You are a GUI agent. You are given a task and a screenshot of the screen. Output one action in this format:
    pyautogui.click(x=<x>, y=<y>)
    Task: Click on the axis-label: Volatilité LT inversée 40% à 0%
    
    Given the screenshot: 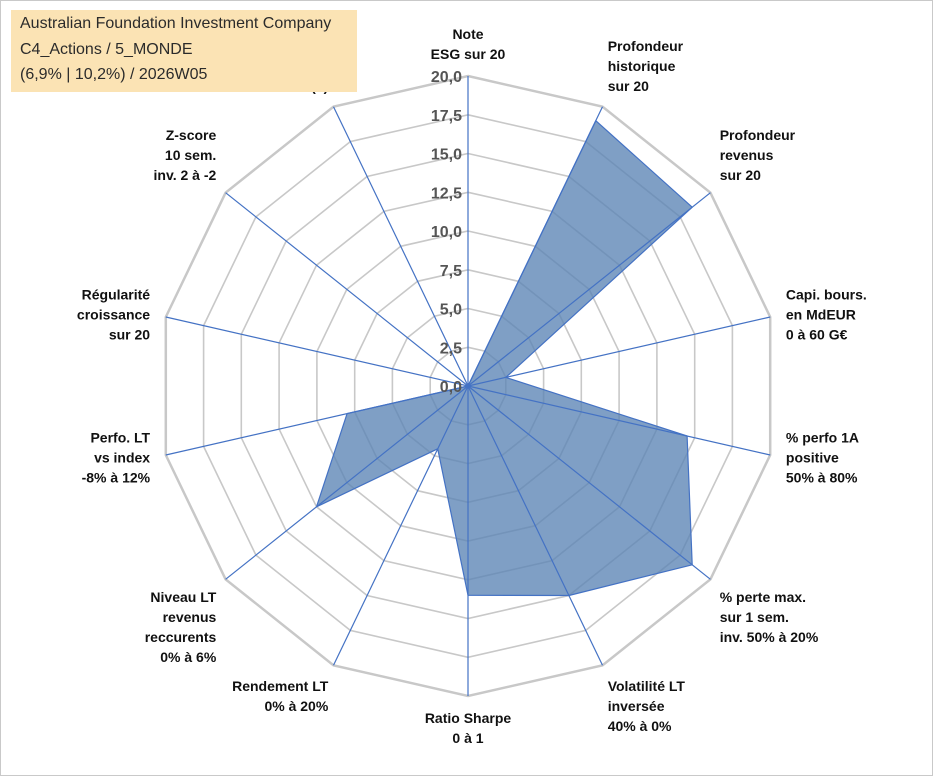 What is the action you would take?
    pyautogui.click(x=647, y=706)
    